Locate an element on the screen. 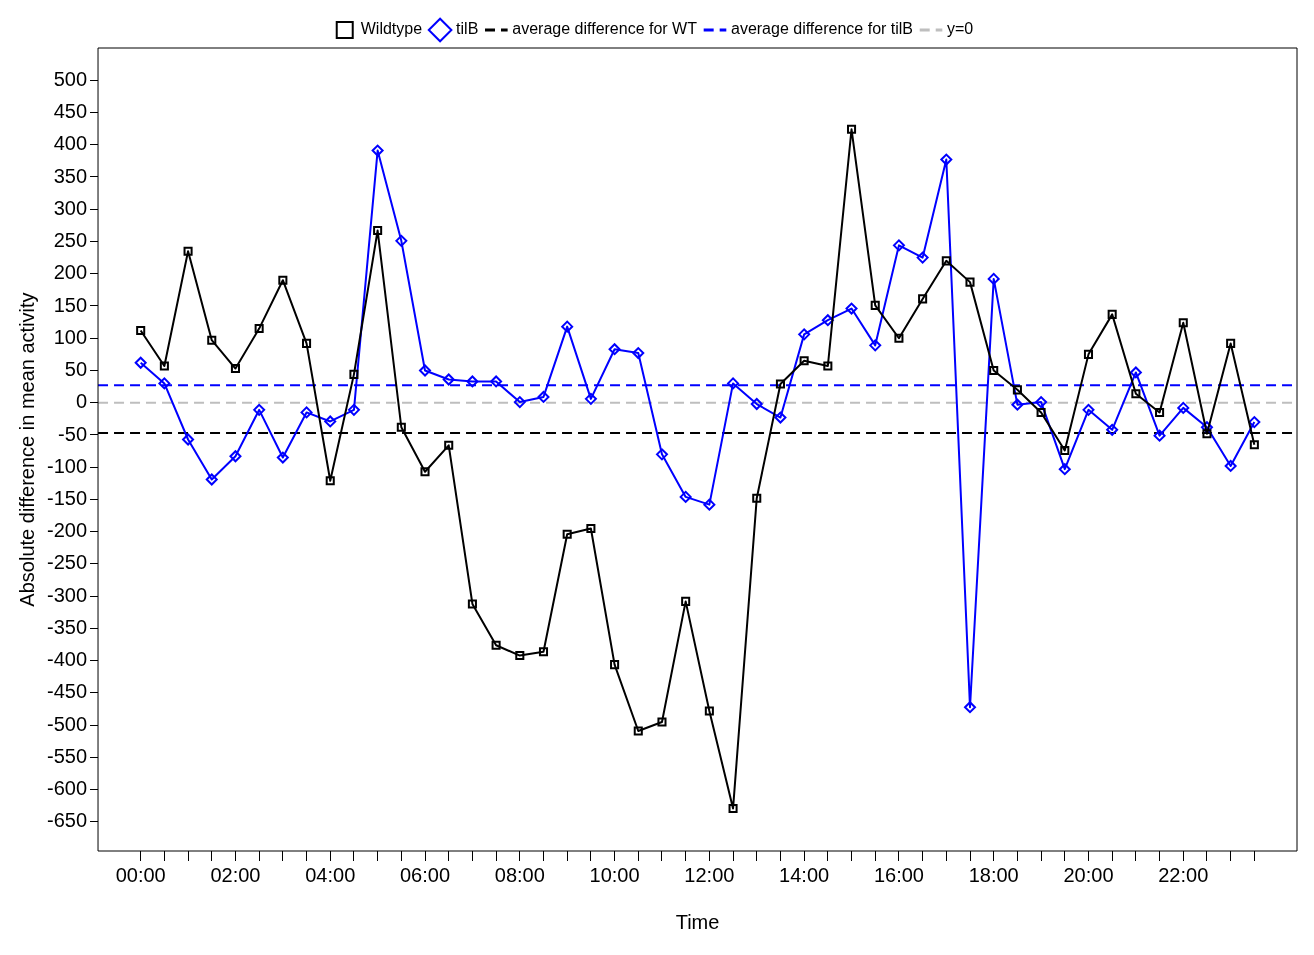 The height and width of the screenshot is (955, 1314). y-tick-label: 200 is located at coordinates (70, 272).